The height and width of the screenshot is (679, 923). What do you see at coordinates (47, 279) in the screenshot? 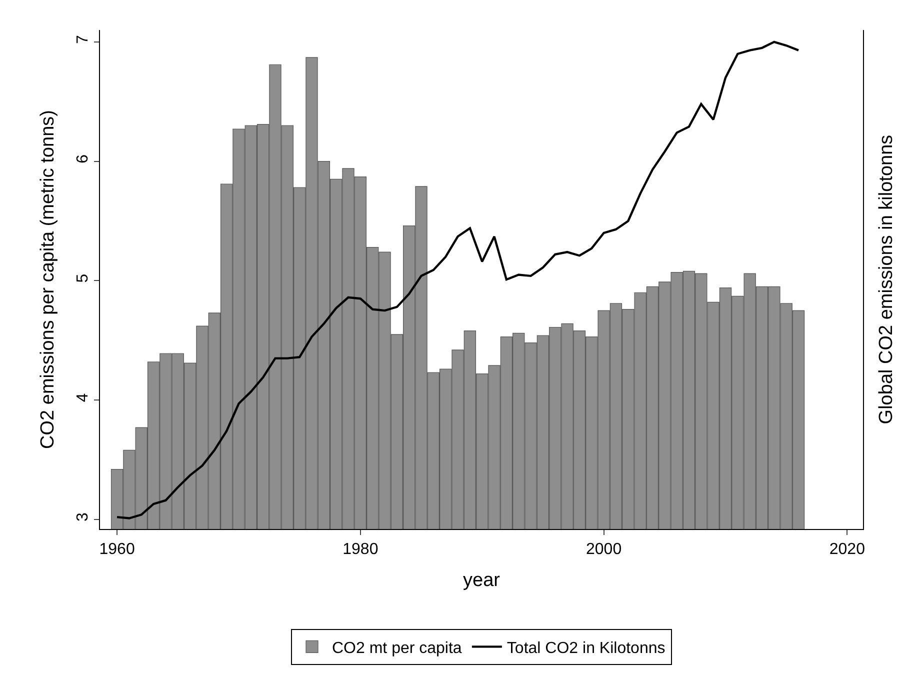
I see `y-axis-title: CO2 emissions per capita (metric tonns)` at bounding box center [47, 279].